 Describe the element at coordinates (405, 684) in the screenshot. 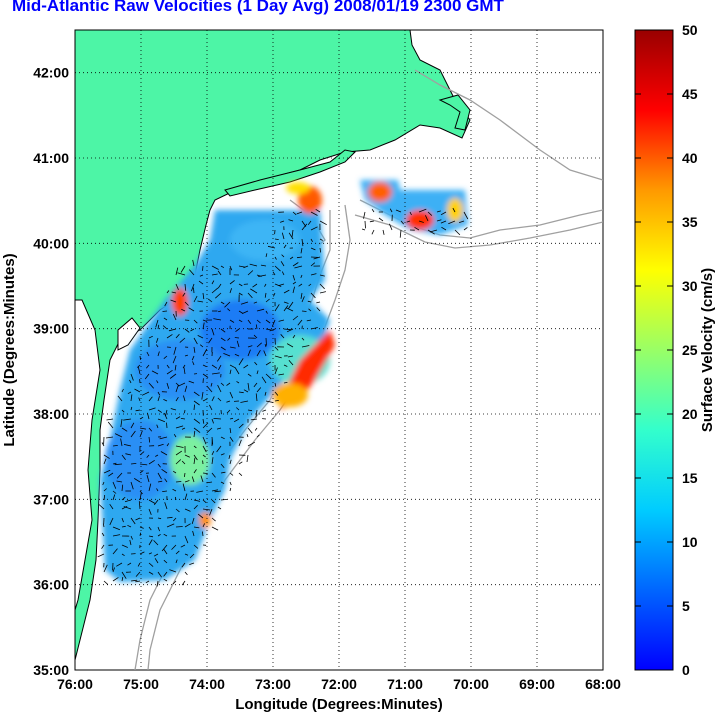

I see `x-tick-label: 71:00` at that location.